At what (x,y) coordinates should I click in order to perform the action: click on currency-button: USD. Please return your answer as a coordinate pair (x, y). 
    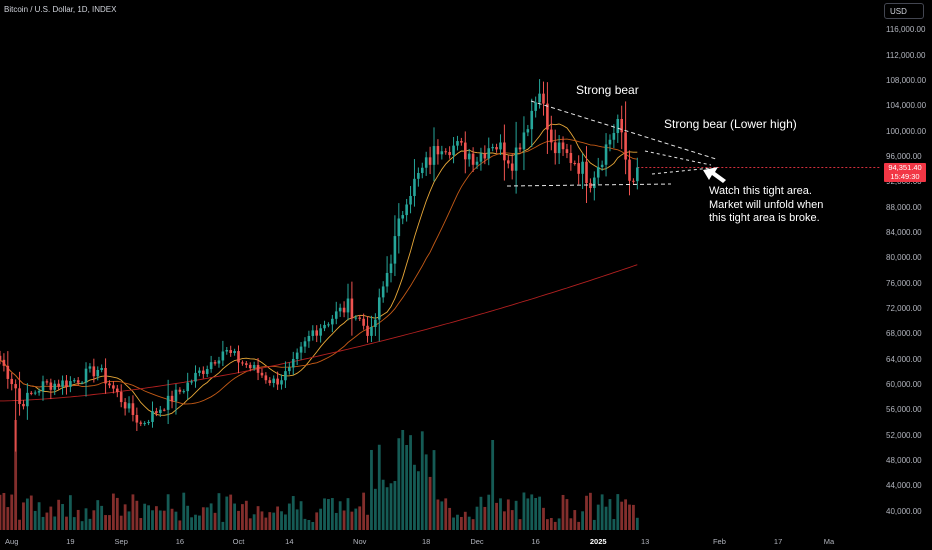
    Looking at the image, I should click on (904, 11).